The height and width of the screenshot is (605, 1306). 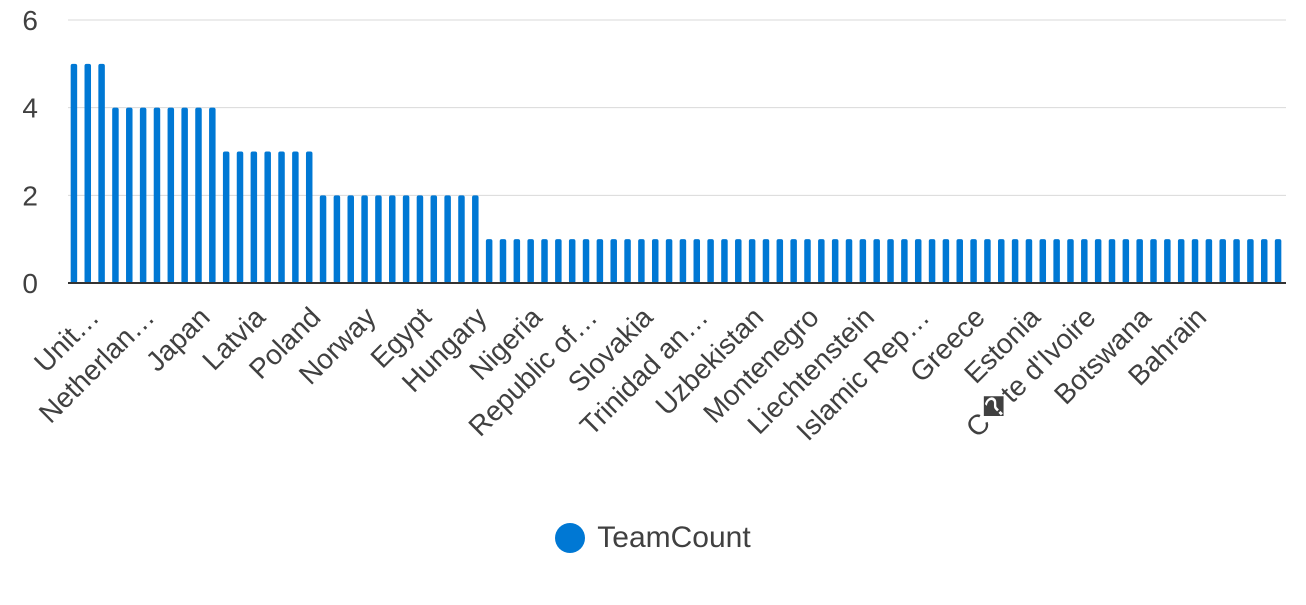 I want to click on y-tick-label: 0, so click(x=30, y=283).